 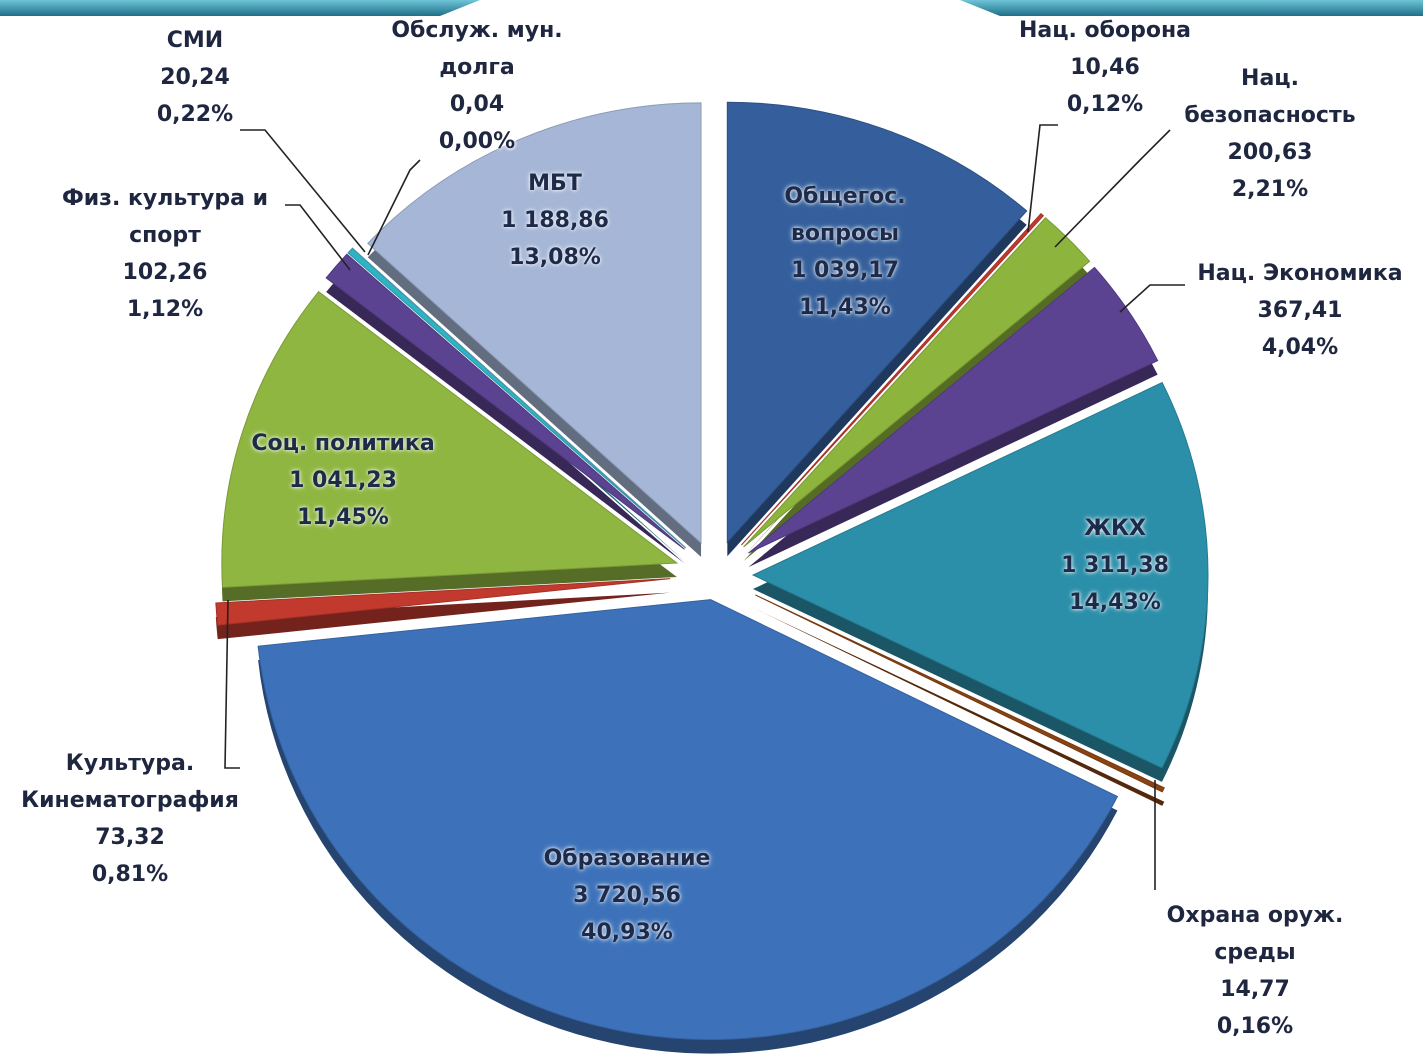 I want to click on label-name: Нац. Экономика, so click(x=1300, y=273).